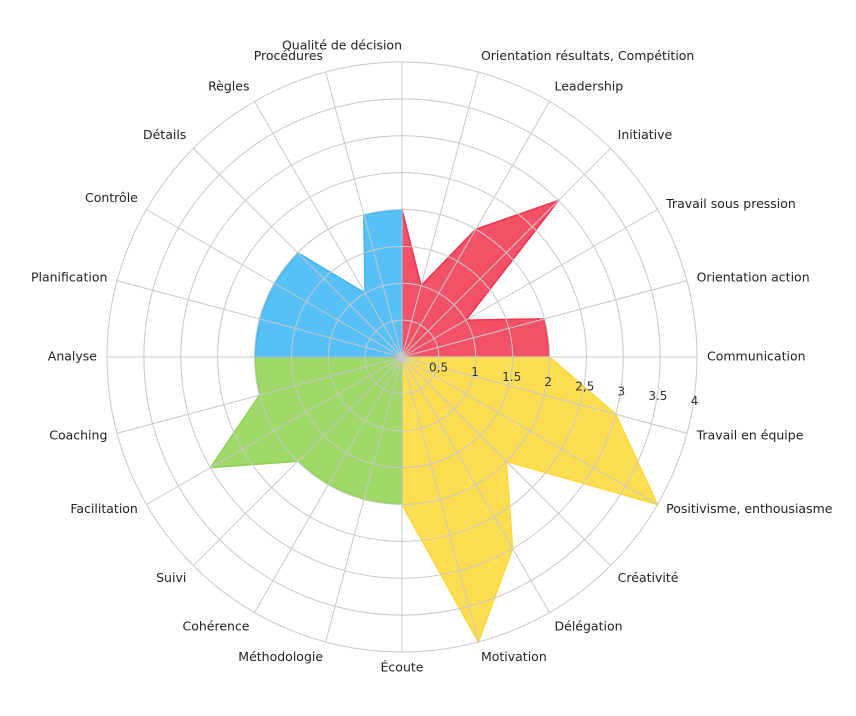 The image size is (856, 716). Describe the element at coordinates (475, 372) in the screenshot. I see `r-tick-label: 1` at that location.